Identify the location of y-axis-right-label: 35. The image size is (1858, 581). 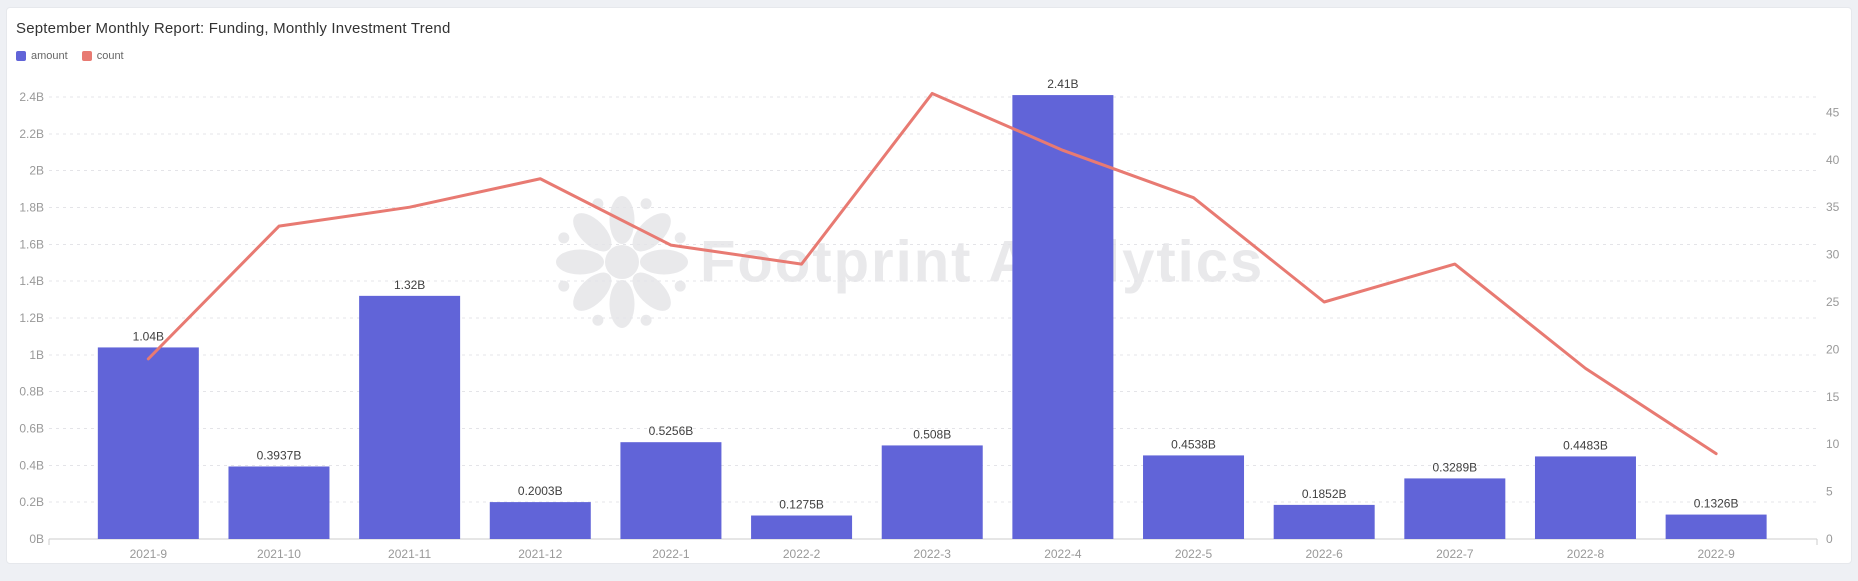
(1833, 207).